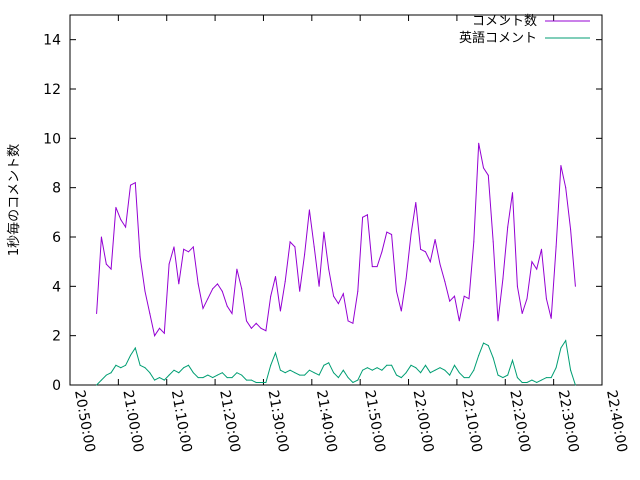 Image resolution: width=640 pixels, height=480 pixels. I want to click on legend-label: 英語コメント, so click(498, 38).